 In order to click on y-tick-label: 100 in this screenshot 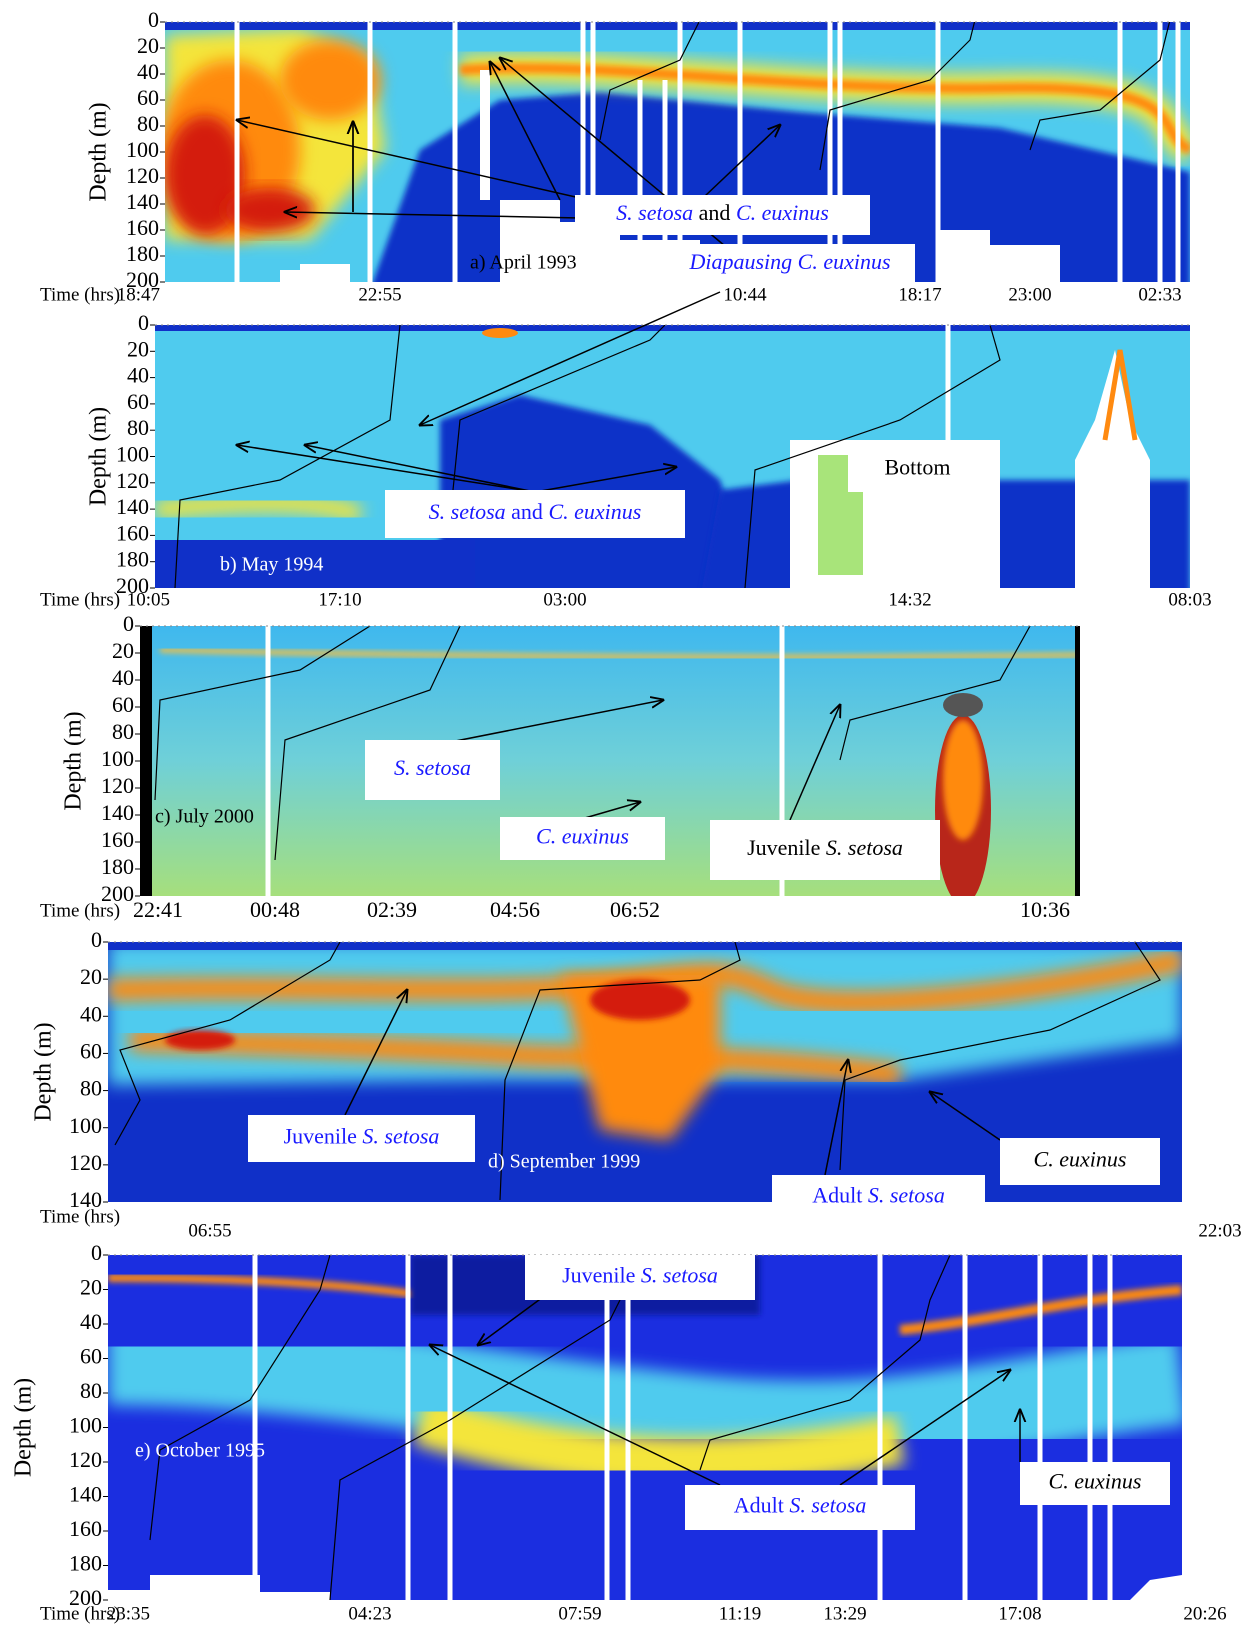, I will do `click(132, 454)`.